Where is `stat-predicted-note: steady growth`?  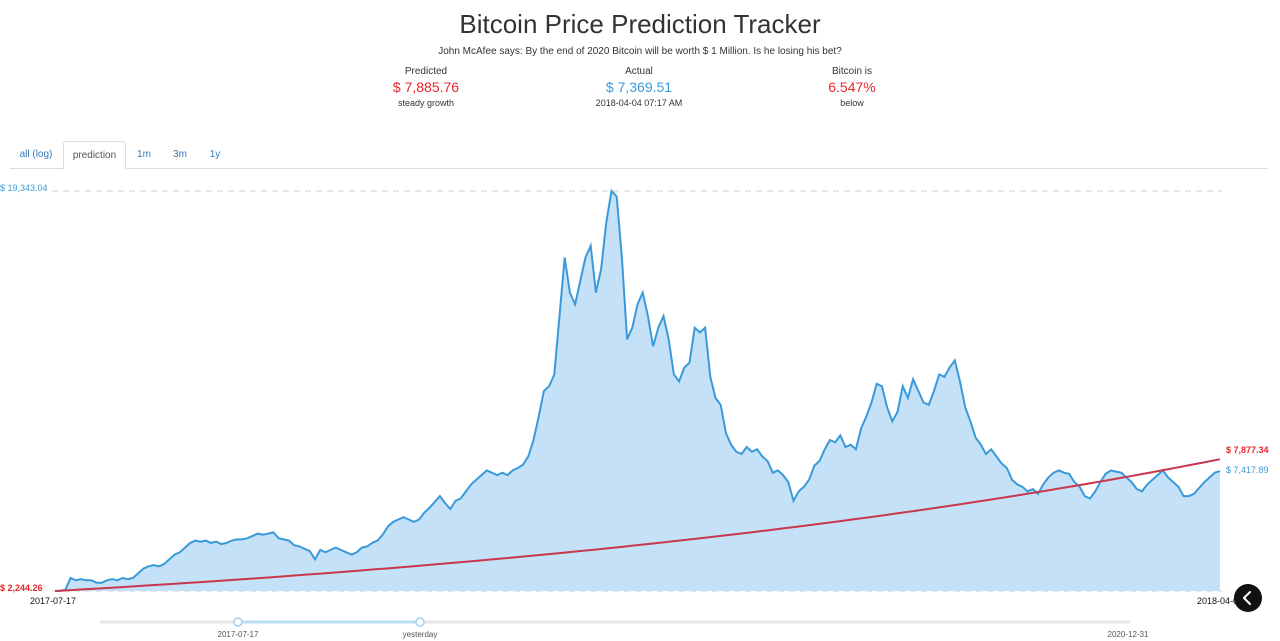
stat-predicted-note: steady growth is located at coordinates (426, 103).